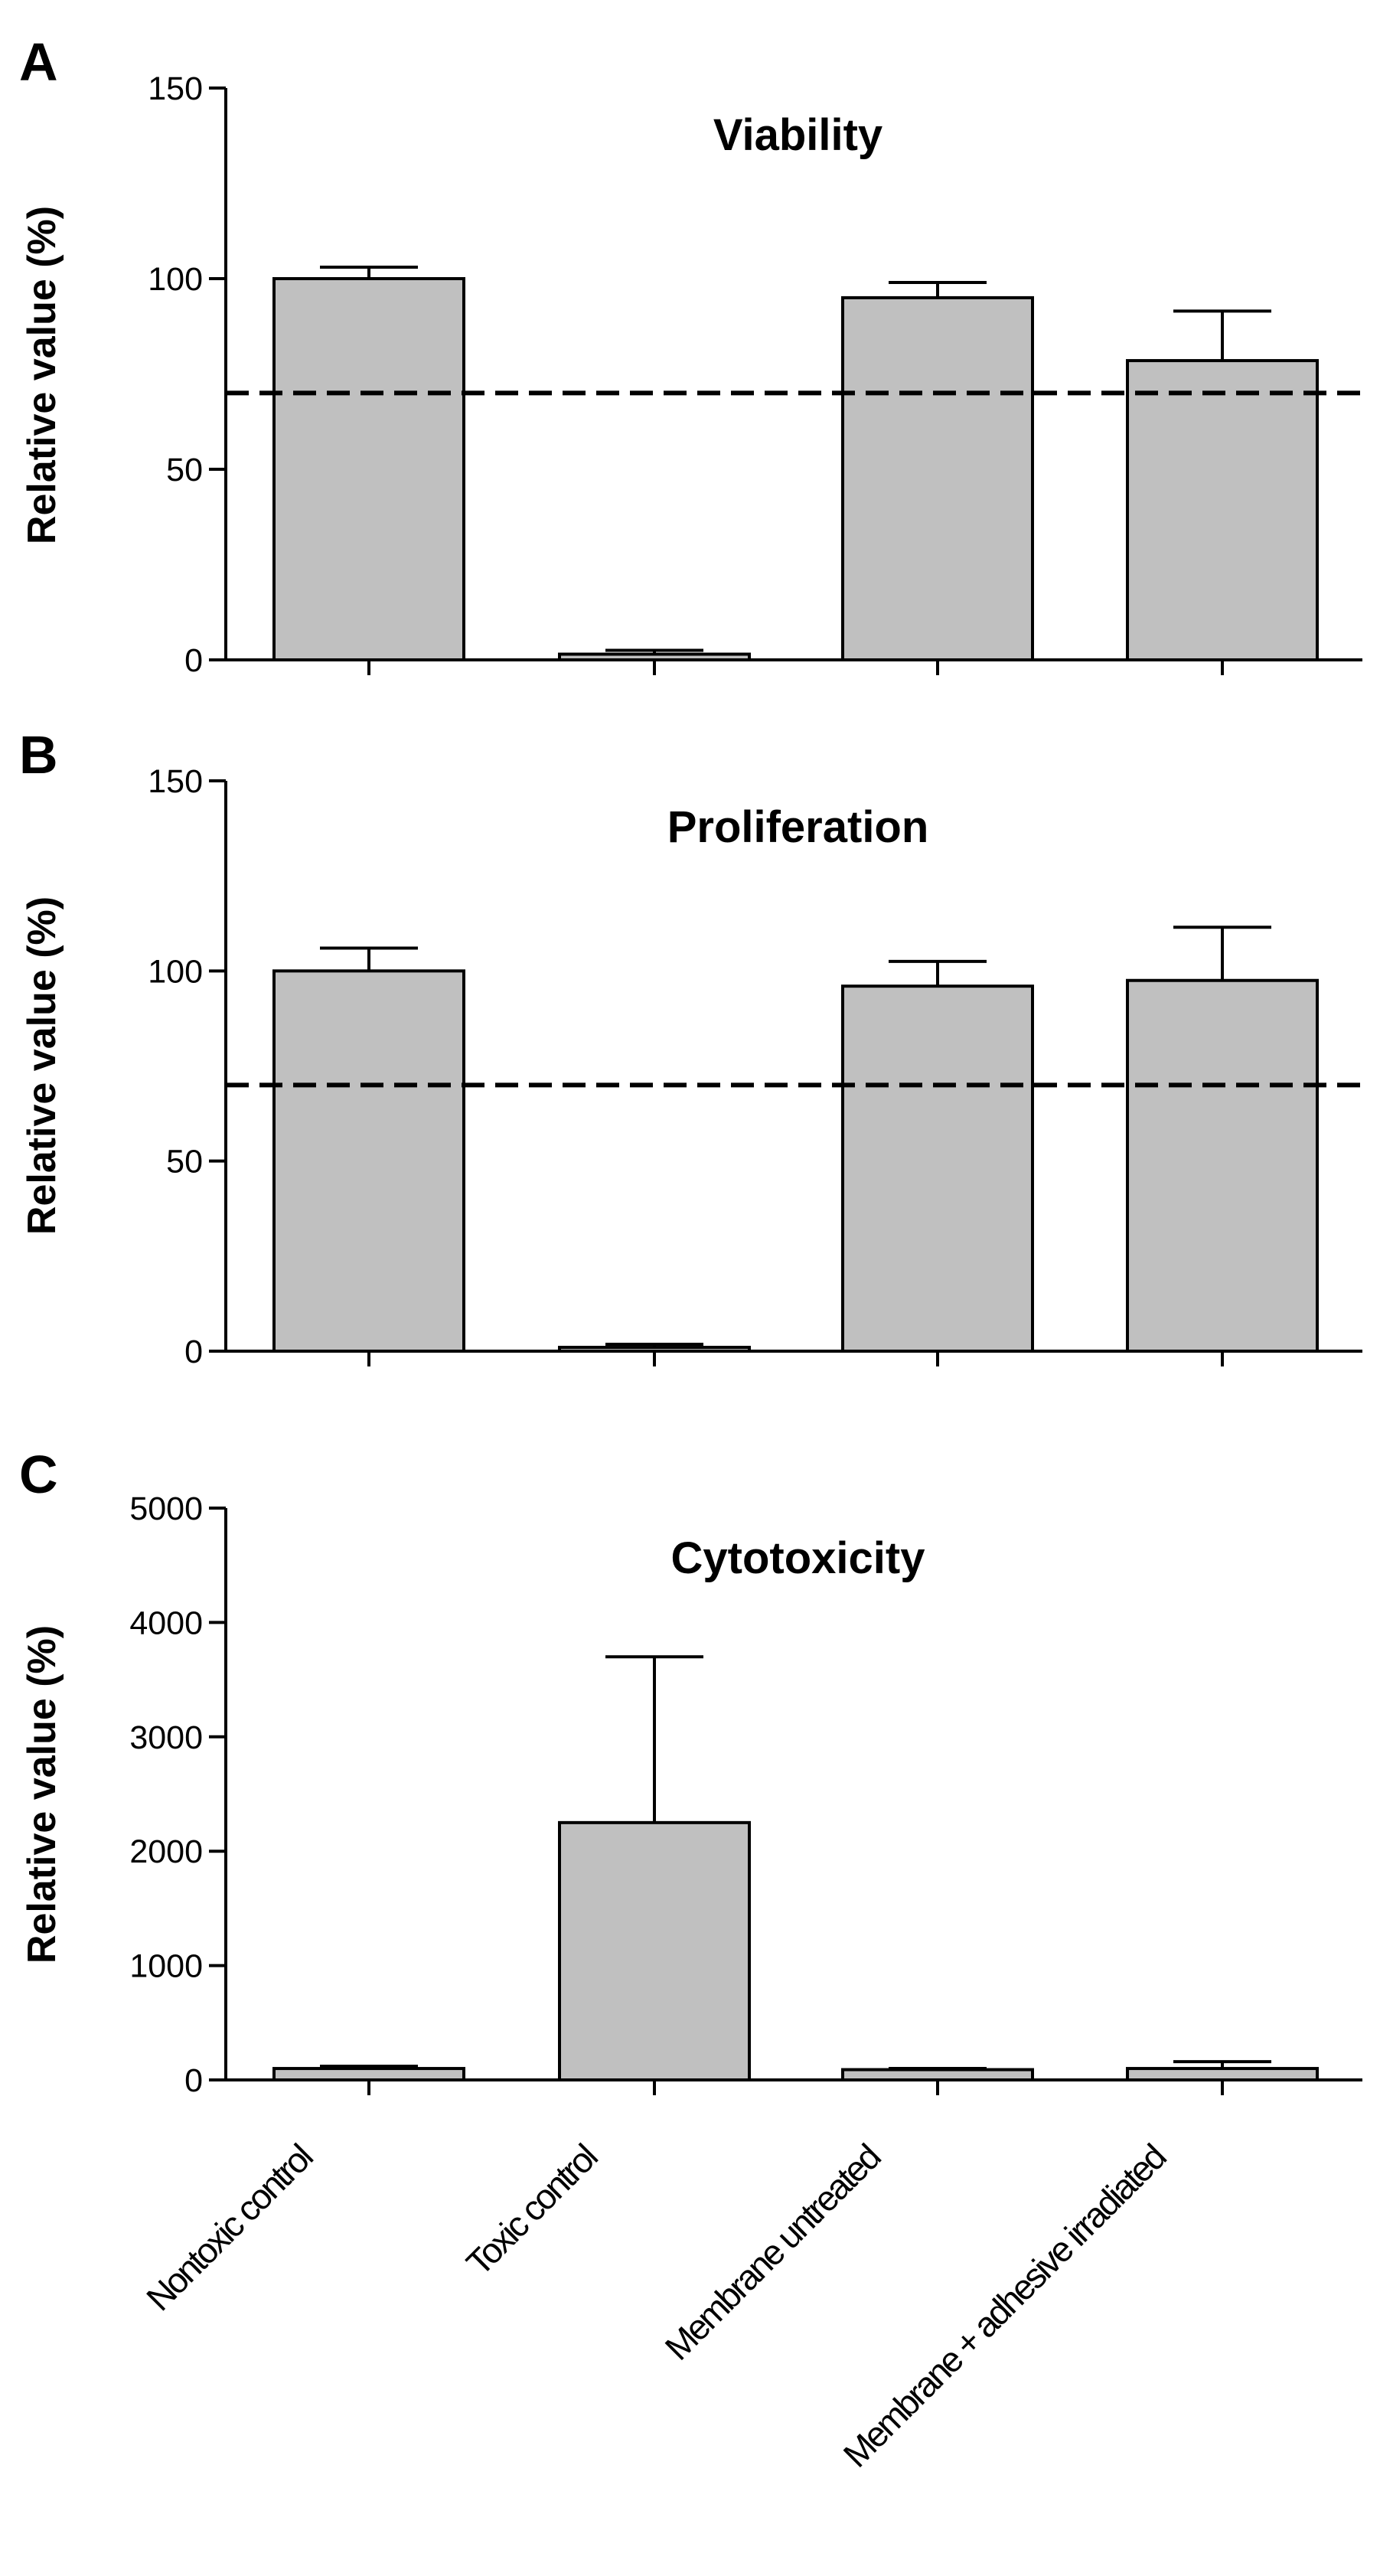 The image size is (1380, 2576). Describe the element at coordinates (1004, 2306) in the screenshot. I see `category-label: Membrane + adhesive irradiated` at that location.